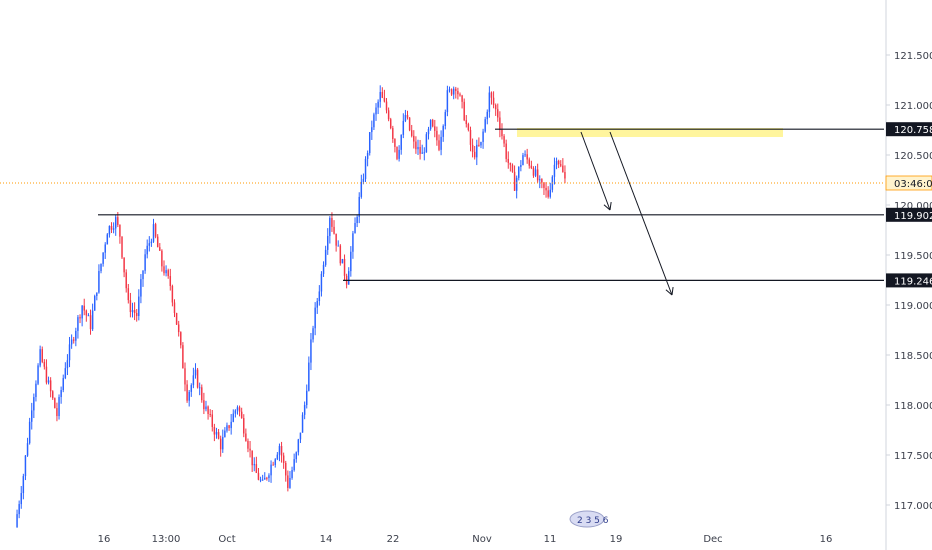 The image size is (932, 550). What do you see at coordinates (650, 132) in the screenshot?
I see `supply-zone-layer` at bounding box center [650, 132].